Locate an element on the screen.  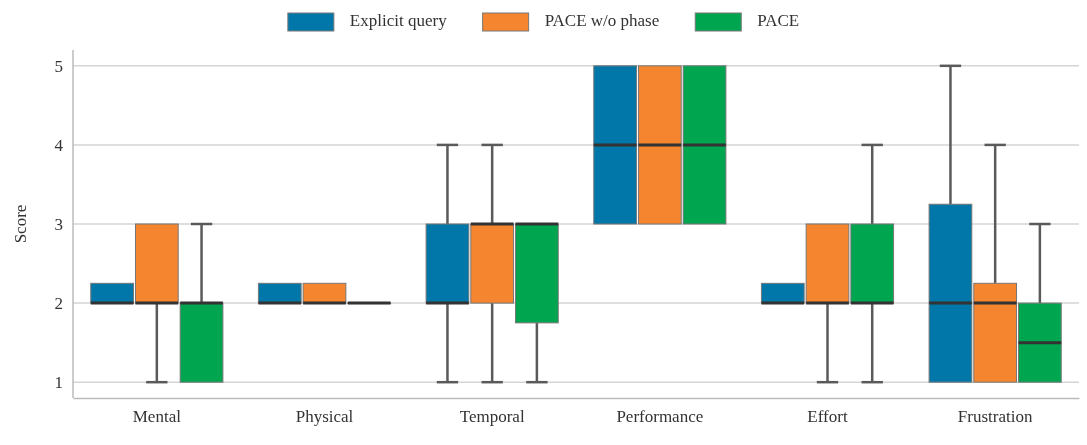
y-tick-label: 4 is located at coordinates (59, 145).